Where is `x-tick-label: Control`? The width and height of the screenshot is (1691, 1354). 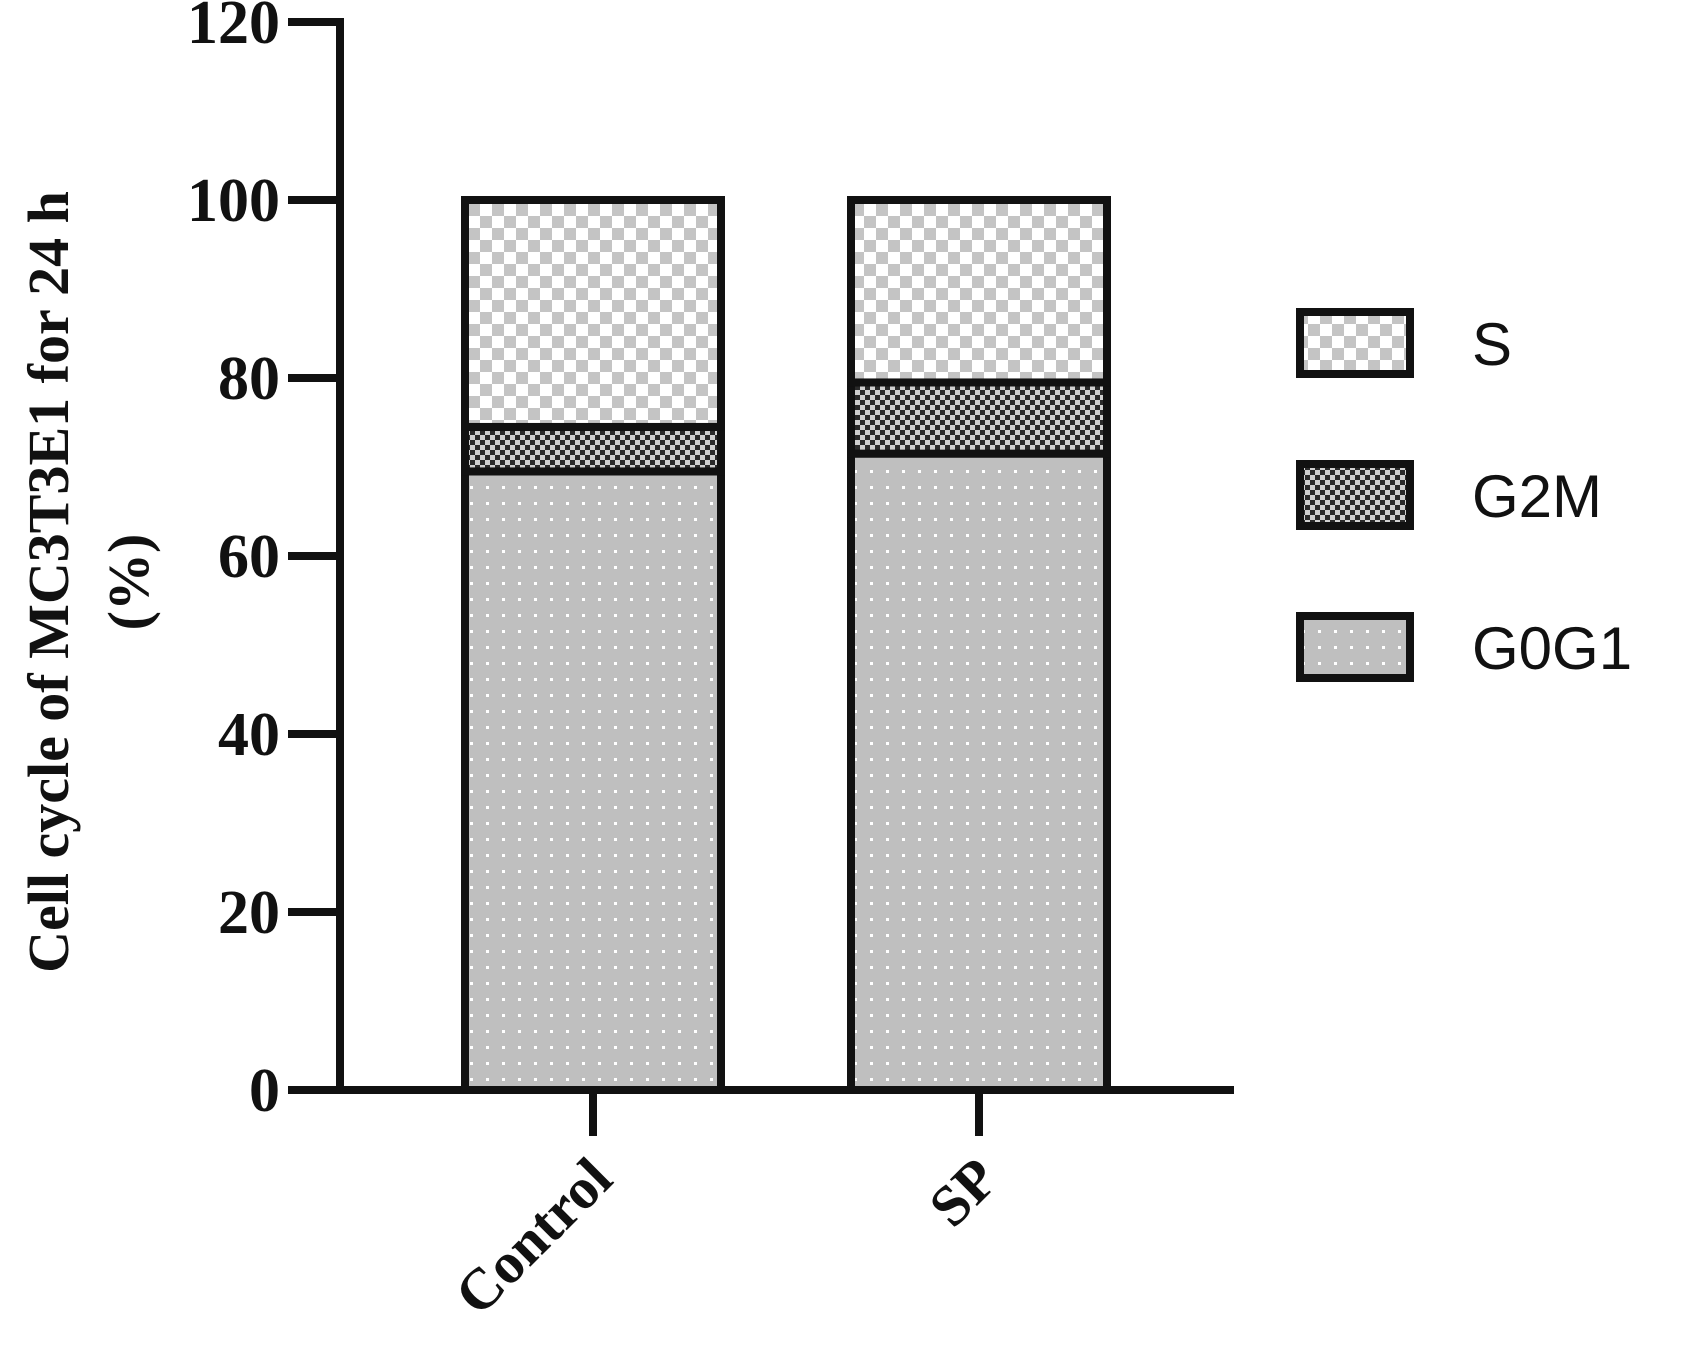
x-tick-label: Control is located at coordinates (533, 1236).